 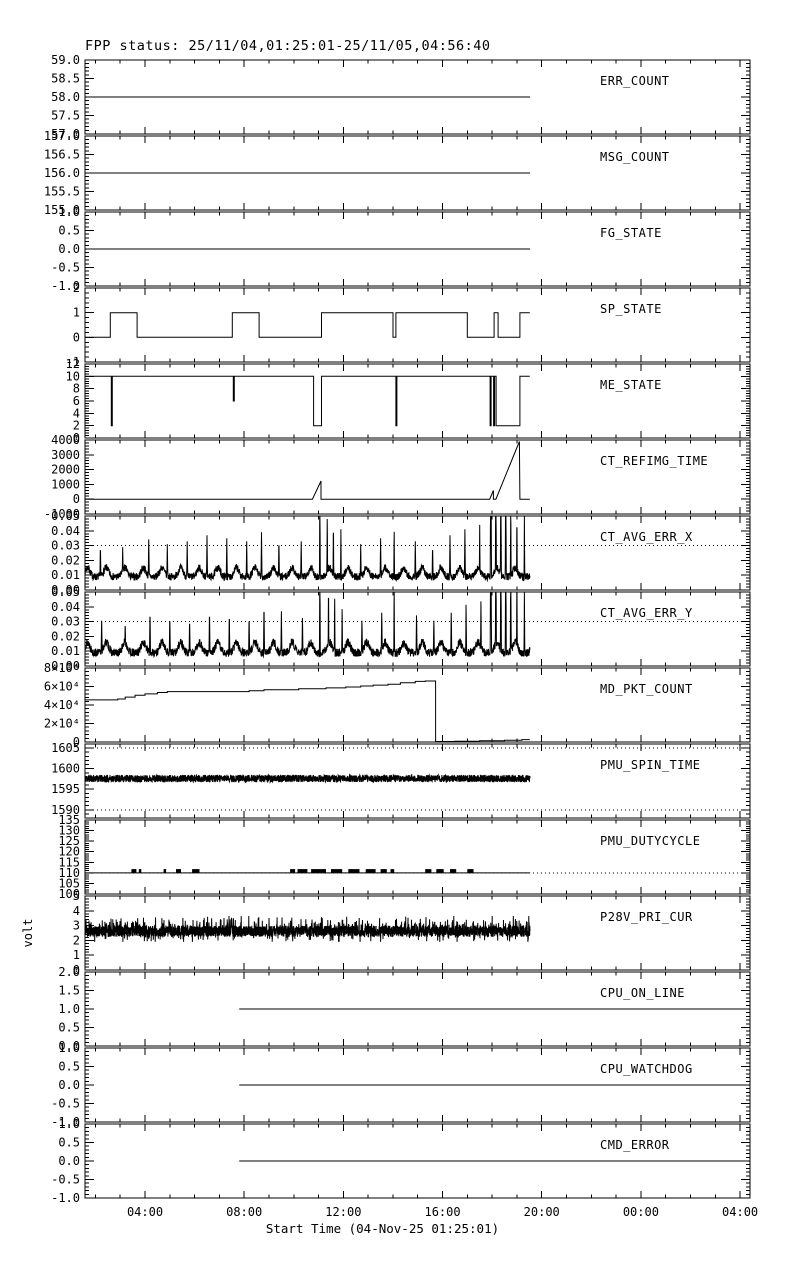 I want to click on series-CT_REFIMG_TIME, so click(x=307, y=470).